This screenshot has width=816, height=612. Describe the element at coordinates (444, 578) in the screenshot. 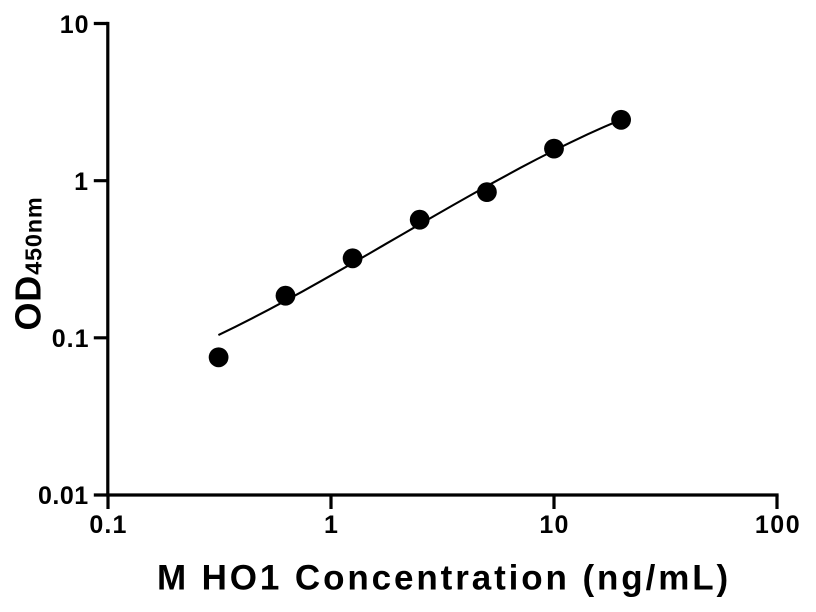

I see `svg-text: M HO1 Concentration (ng/mL)` at that location.